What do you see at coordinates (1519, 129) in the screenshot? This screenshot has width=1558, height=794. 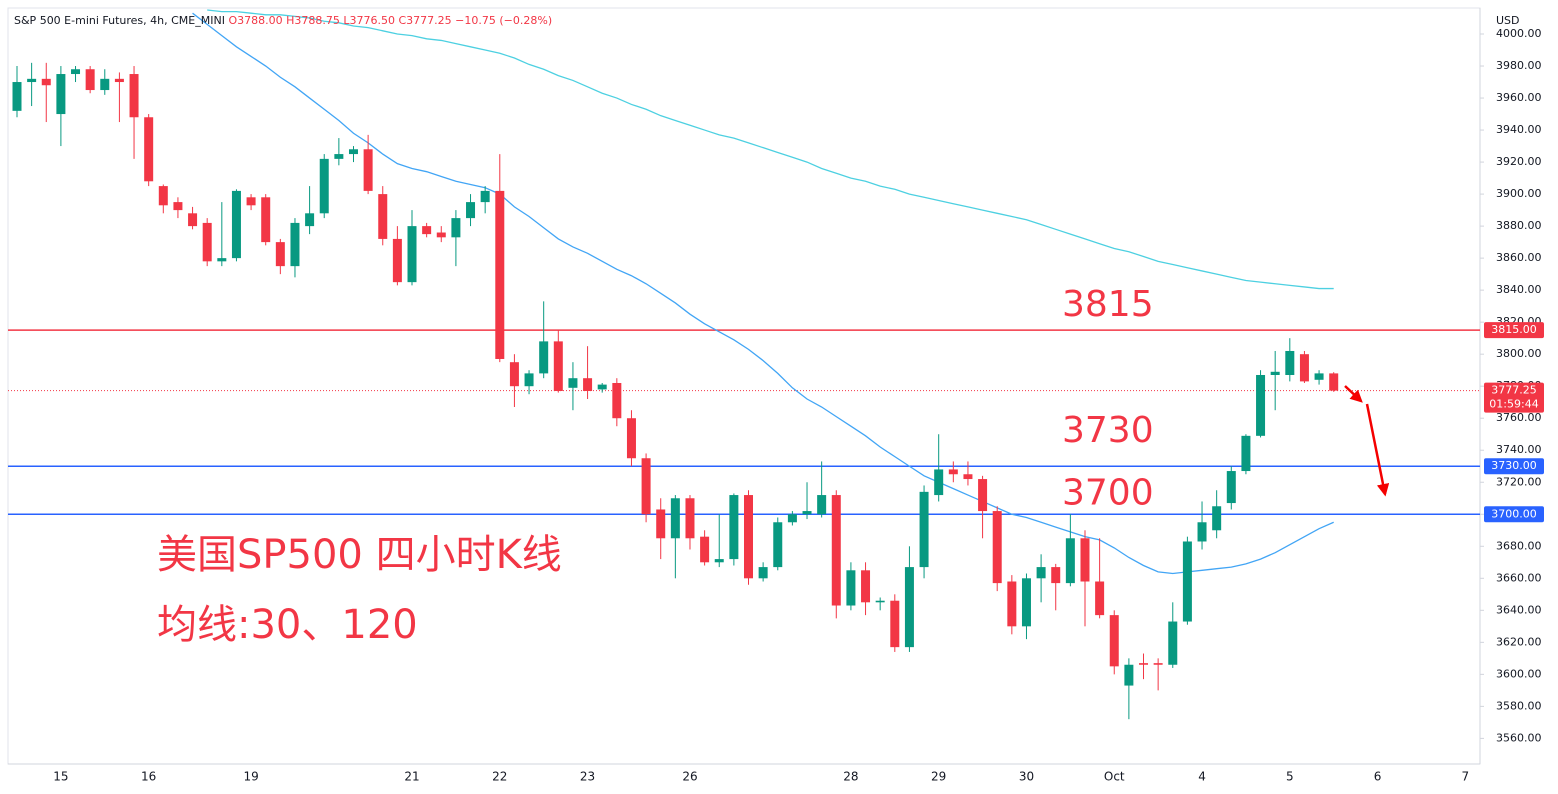 I see `y-tick-label: 3940.00` at bounding box center [1519, 129].